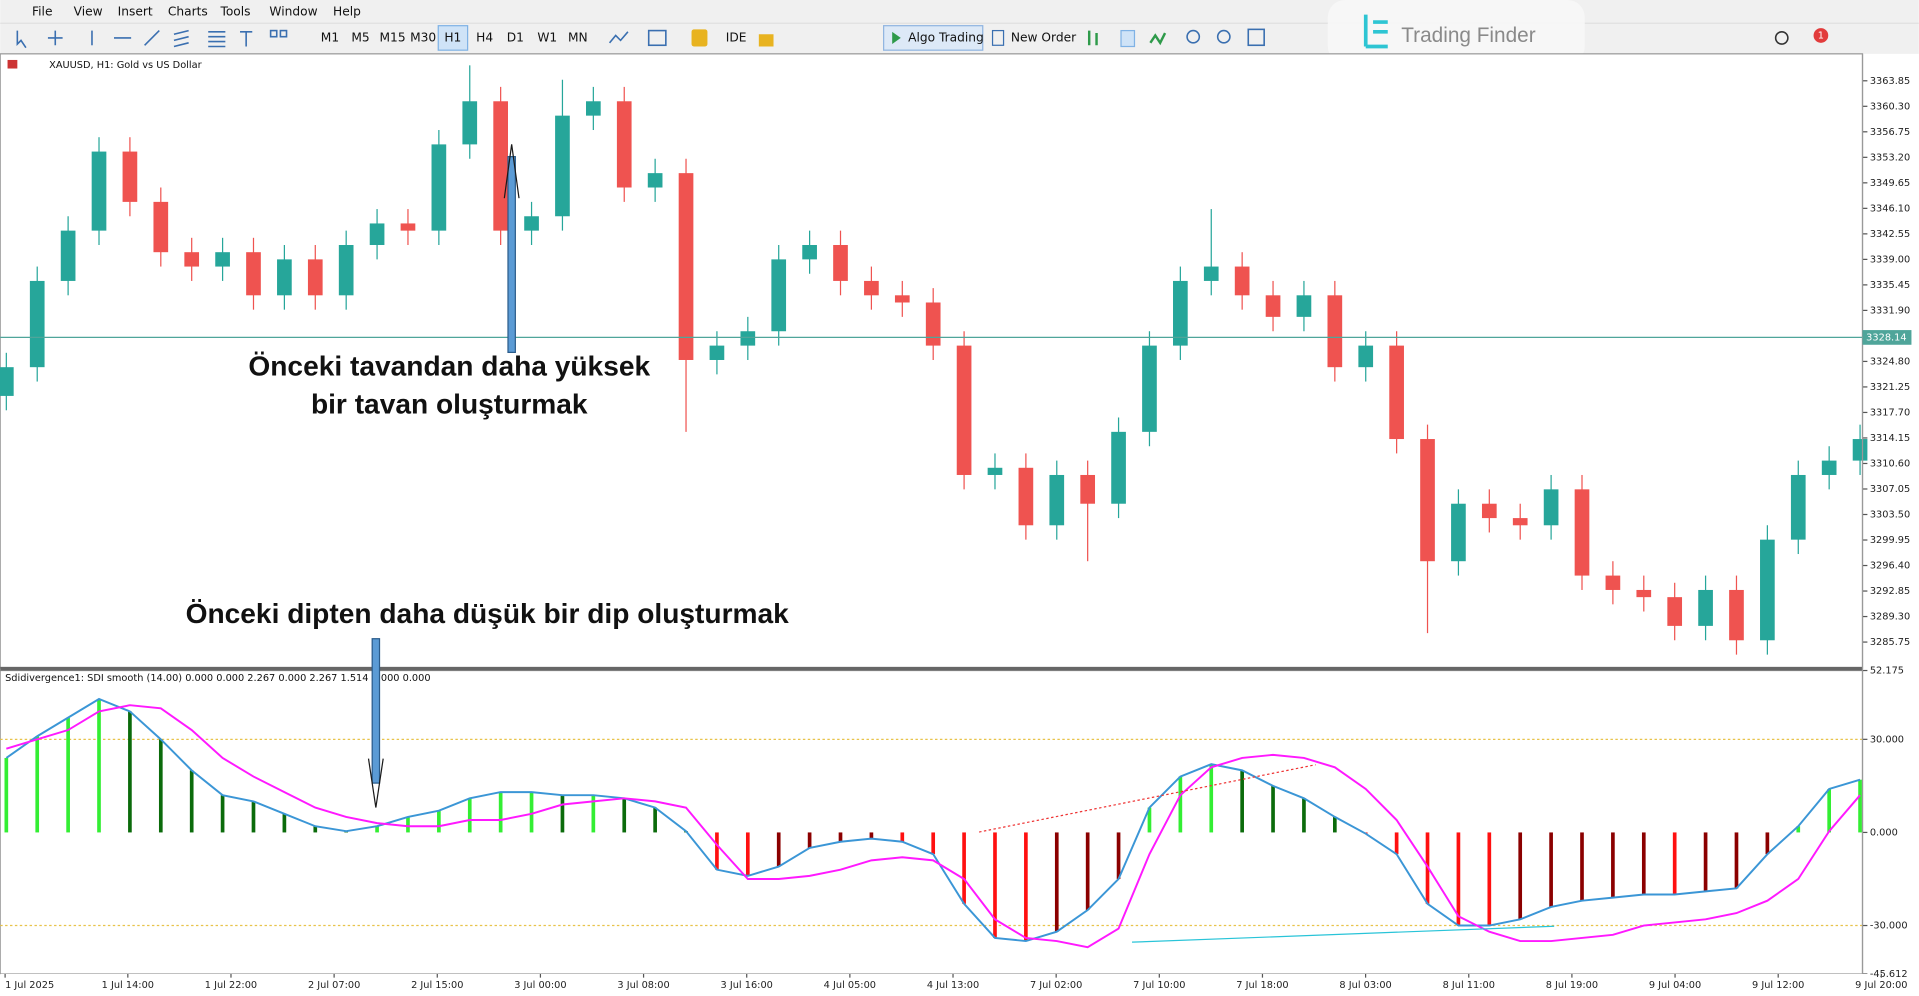  Describe the element at coordinates (1675, 985) in the screenshot. I see `x-tick-label: 9 Jul 04:00` at that location.